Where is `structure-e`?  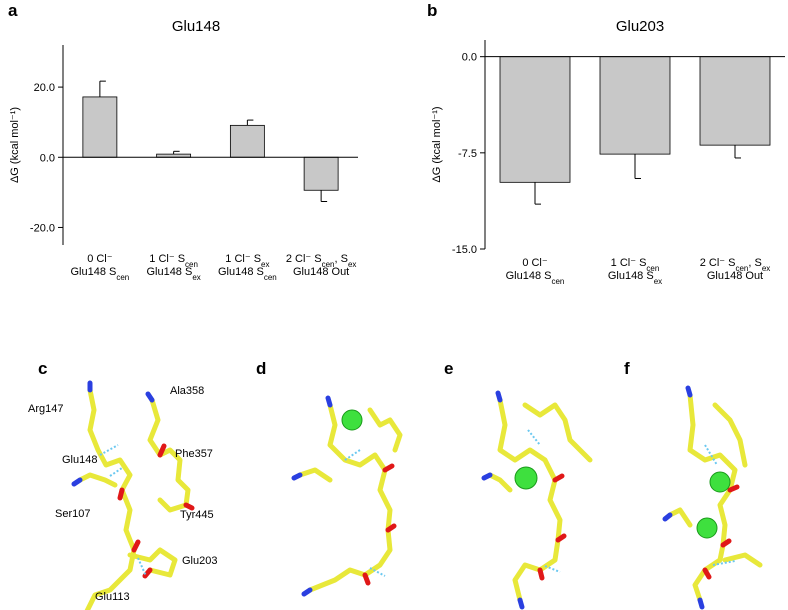
structure-e is located at coordinates (537, 500).